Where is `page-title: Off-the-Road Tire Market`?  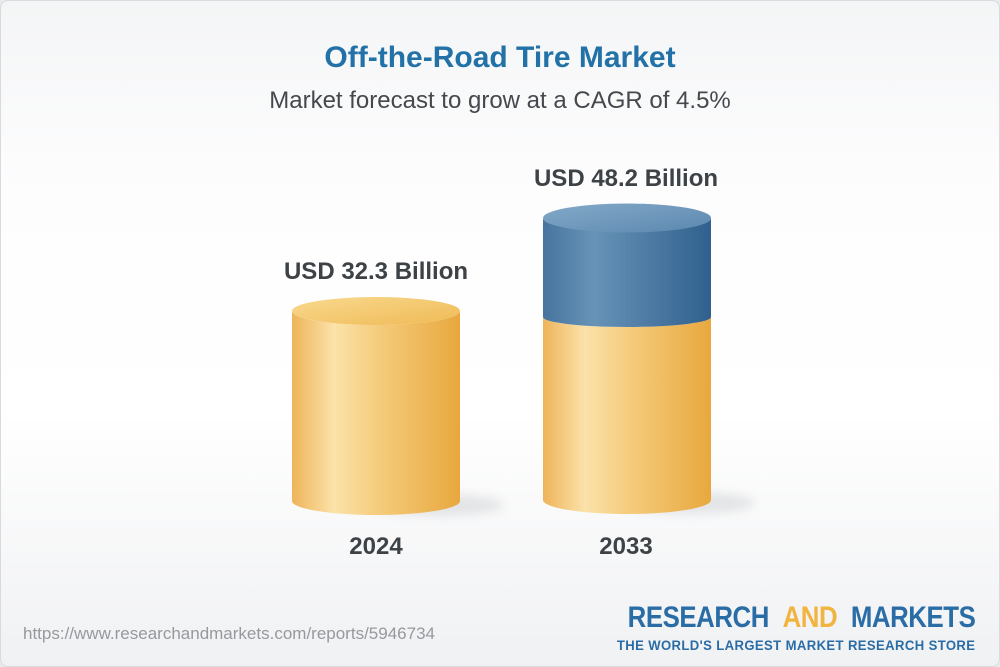 page-title: Off-the-Road Tire Market is located at coordinates (500, 57).